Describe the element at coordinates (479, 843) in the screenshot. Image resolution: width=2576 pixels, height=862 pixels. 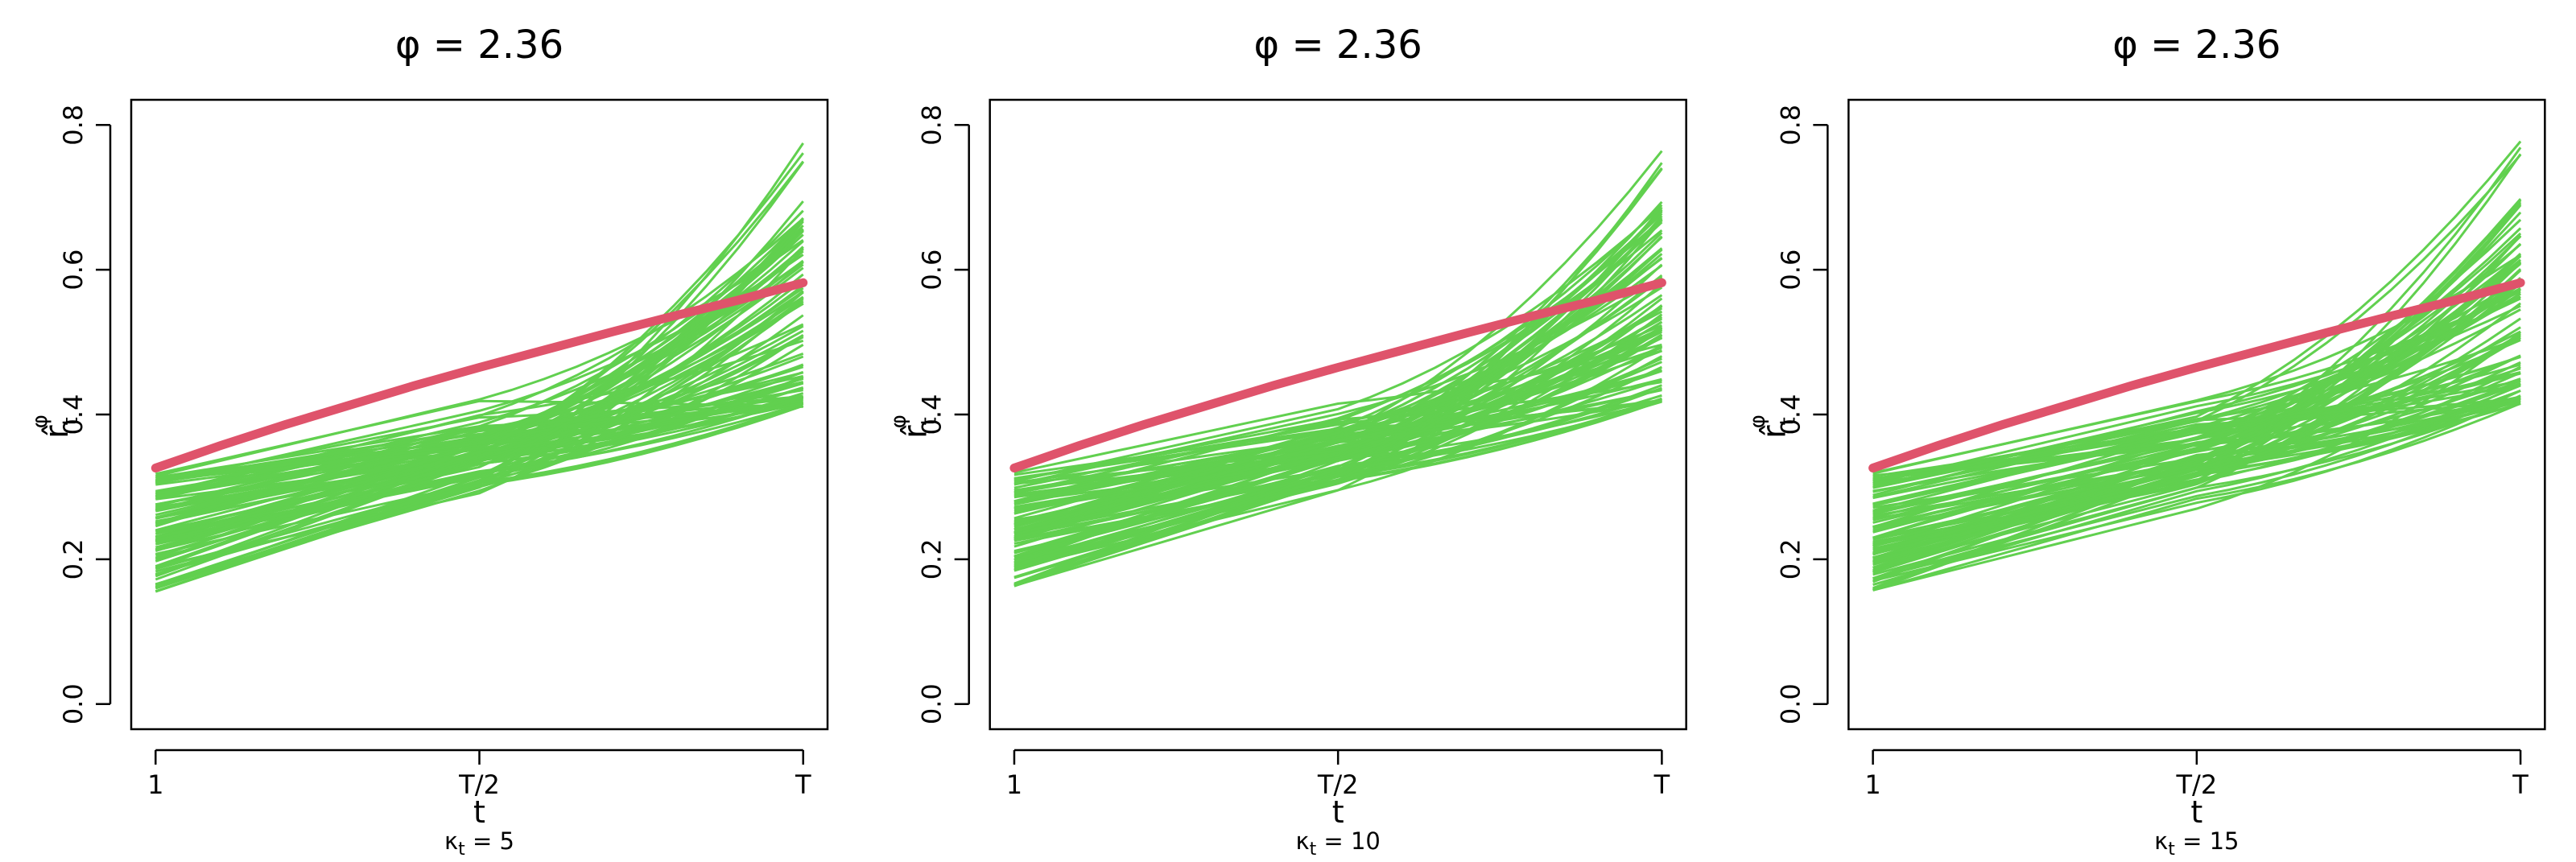
I see `kappa-label: κt = 5` at that location.